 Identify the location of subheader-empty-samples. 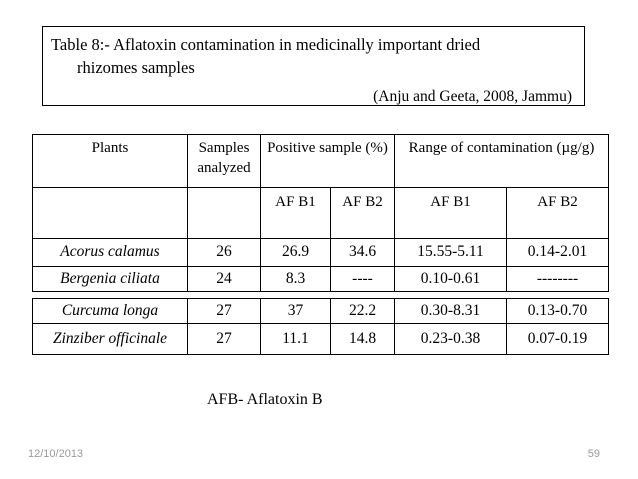
(224, 213).